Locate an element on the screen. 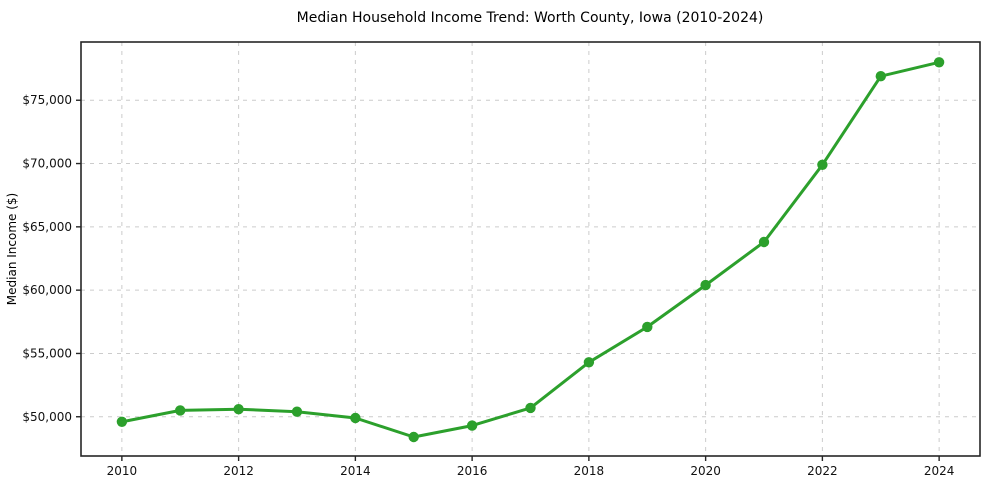 The width and height of the screenshot is (989, 490). y-tick-label: $60,000 is located at coordinates (47, 290).